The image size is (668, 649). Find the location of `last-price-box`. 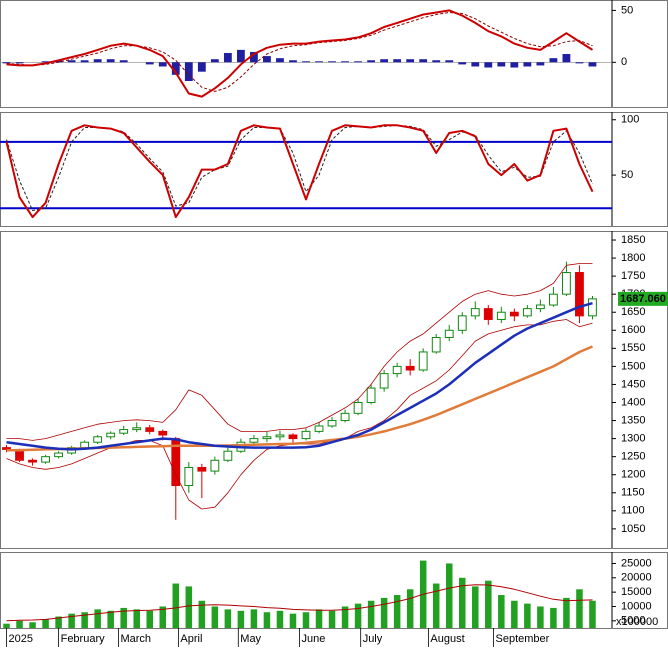

last-price-box is located at coordinates (643, 298).